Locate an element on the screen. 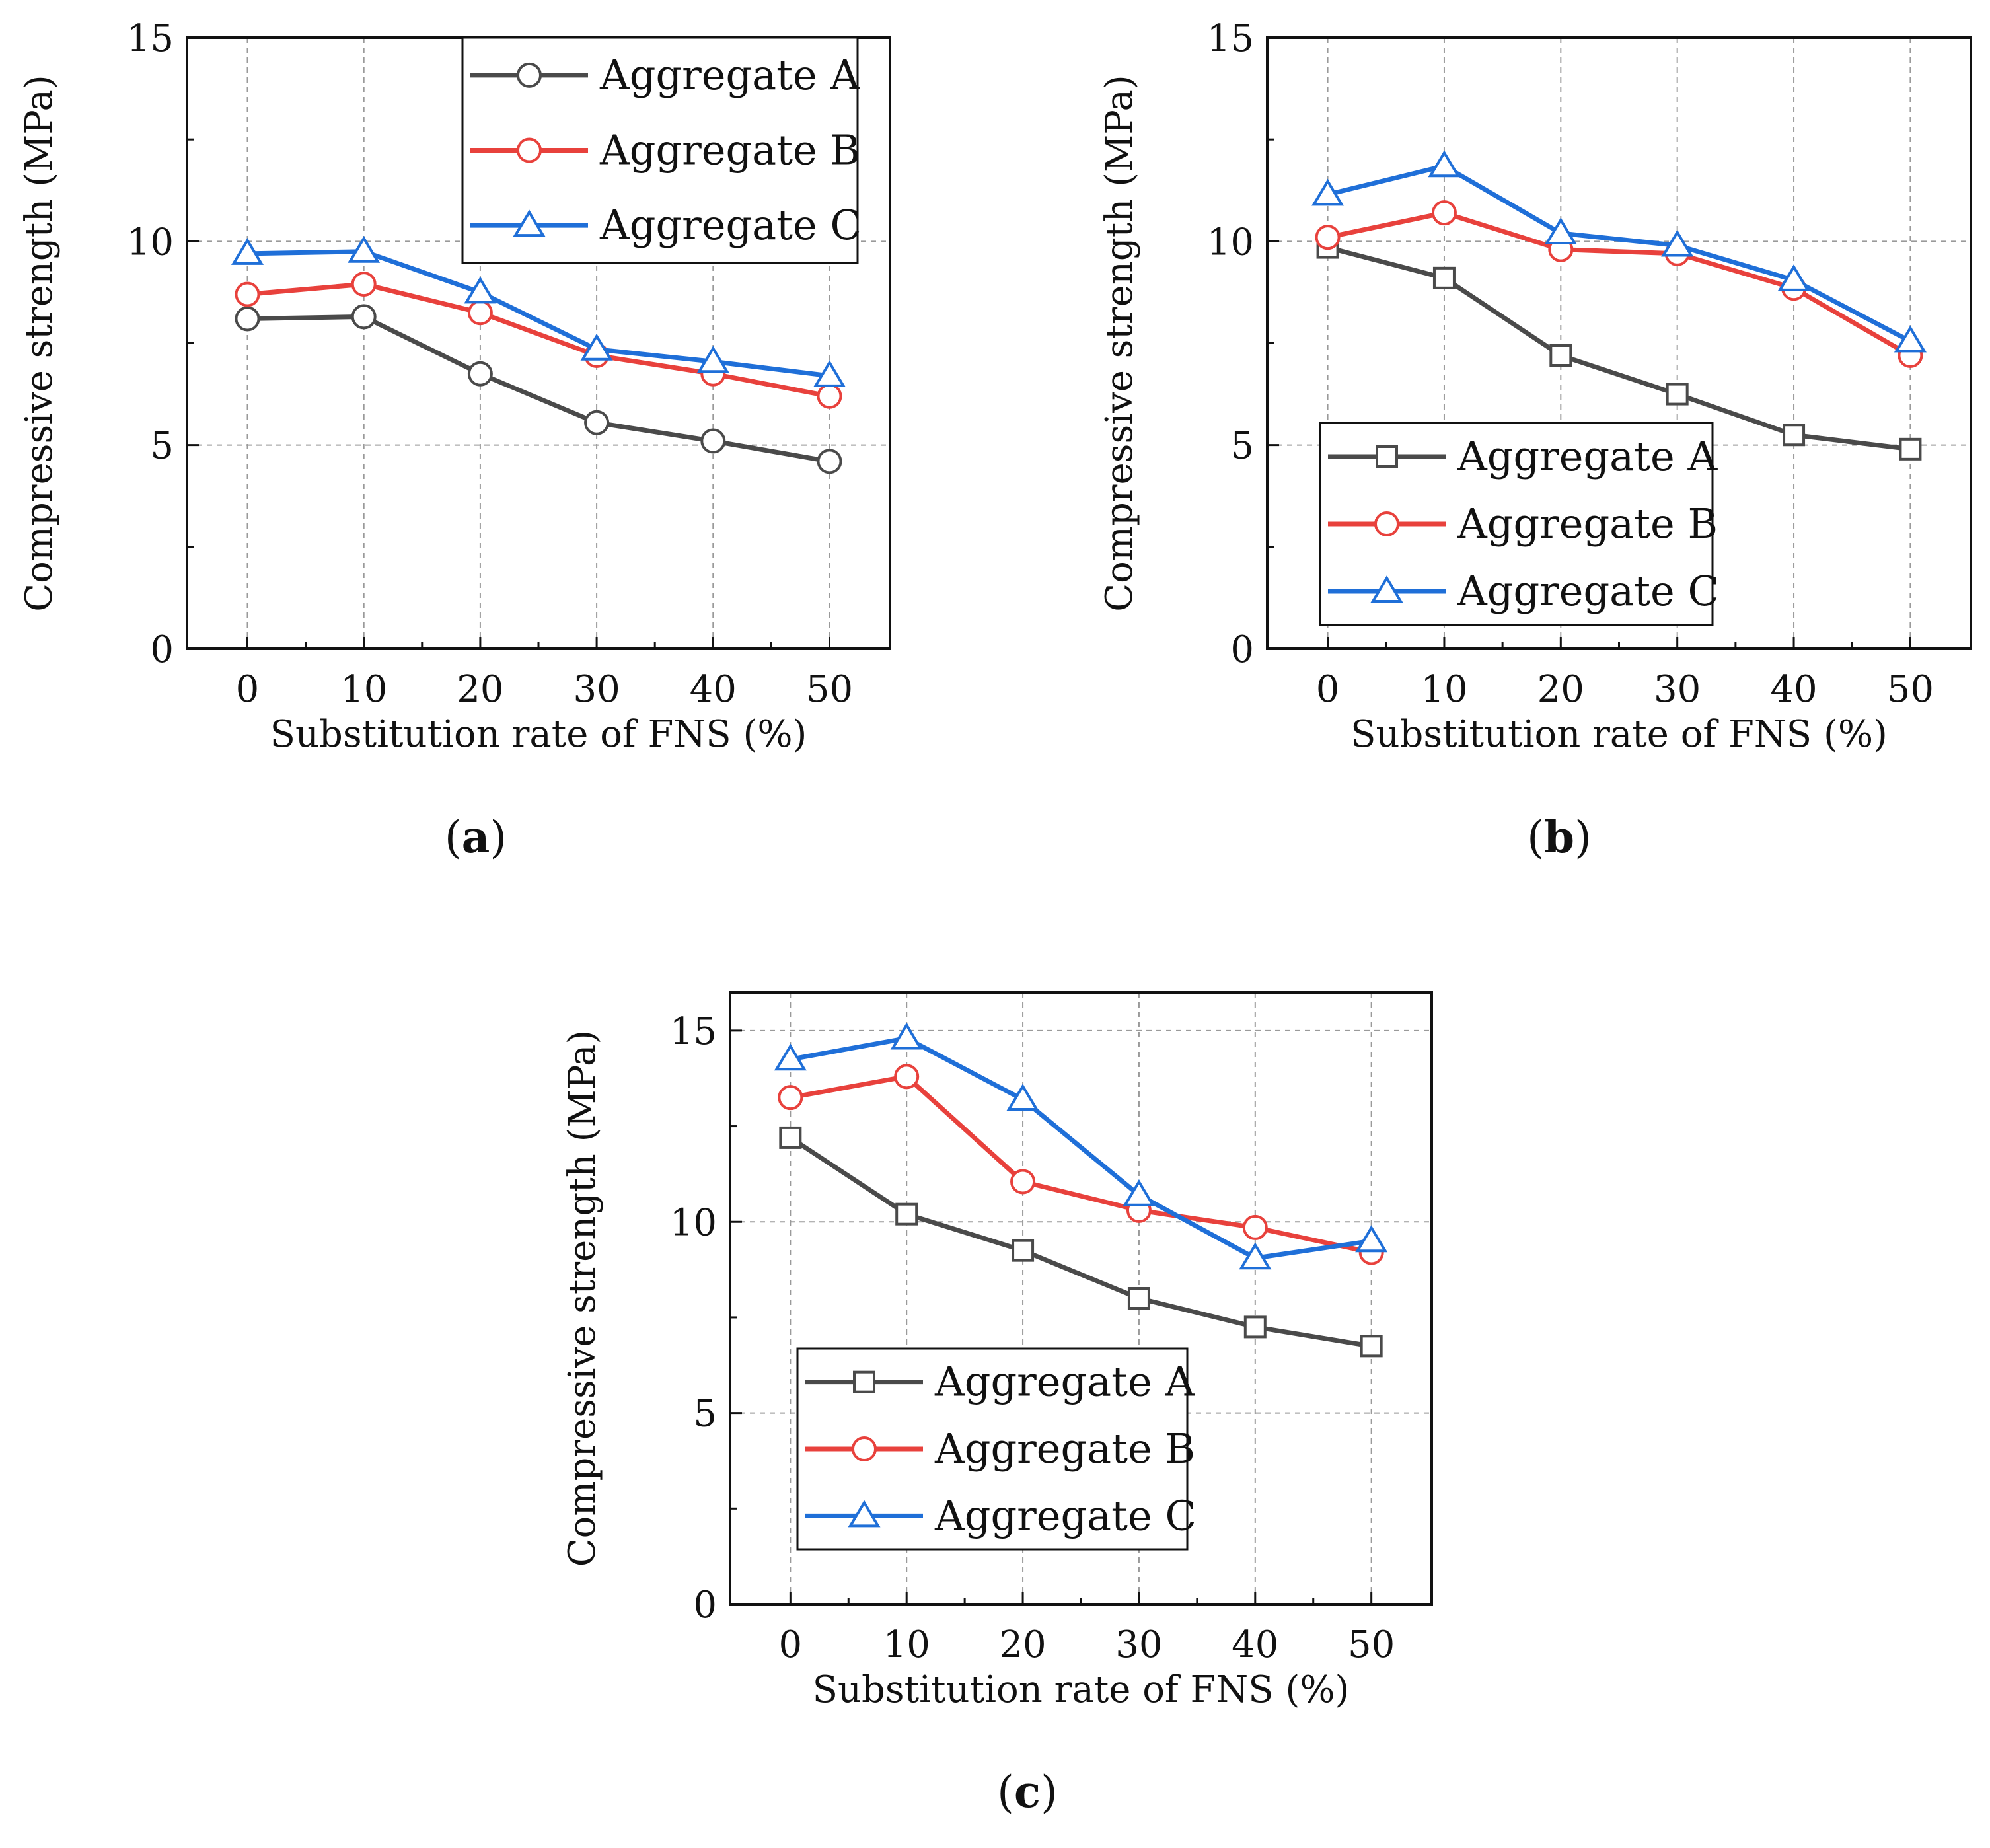 Image resolution: width=1990 pixels, height=1848 pixels. panel-caption-letter: c is located at coordinates (1027, 1792).